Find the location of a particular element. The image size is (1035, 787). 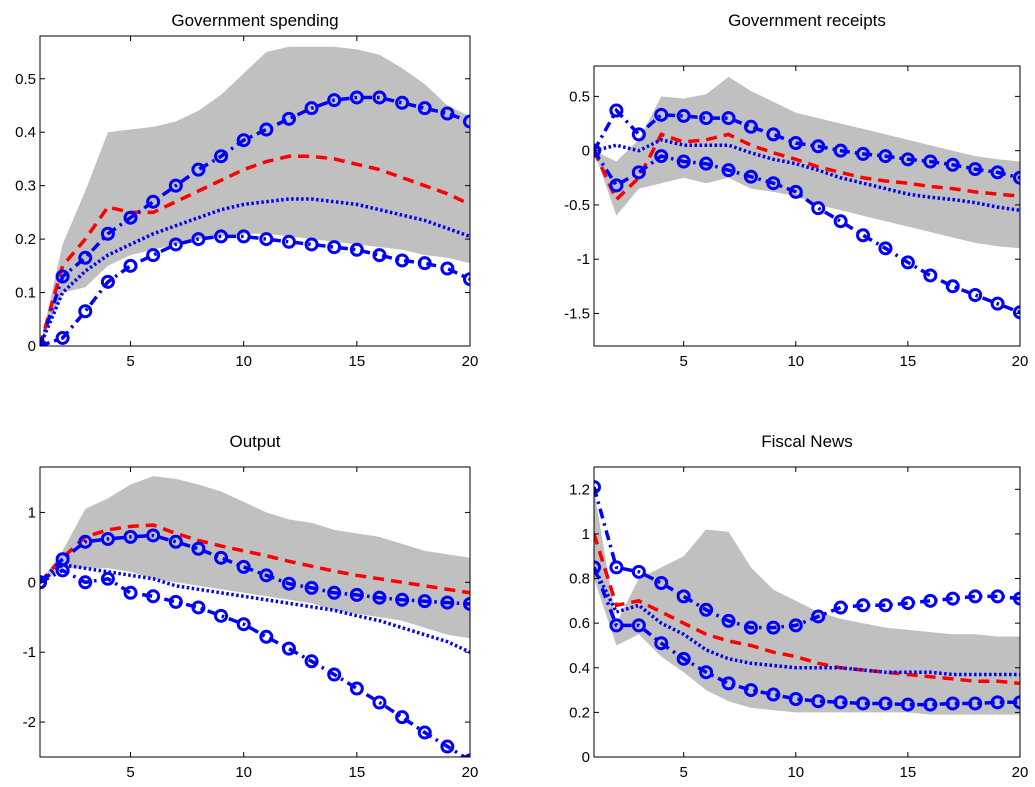

chart-title: Government receipts is located at coordinates (807, 20).